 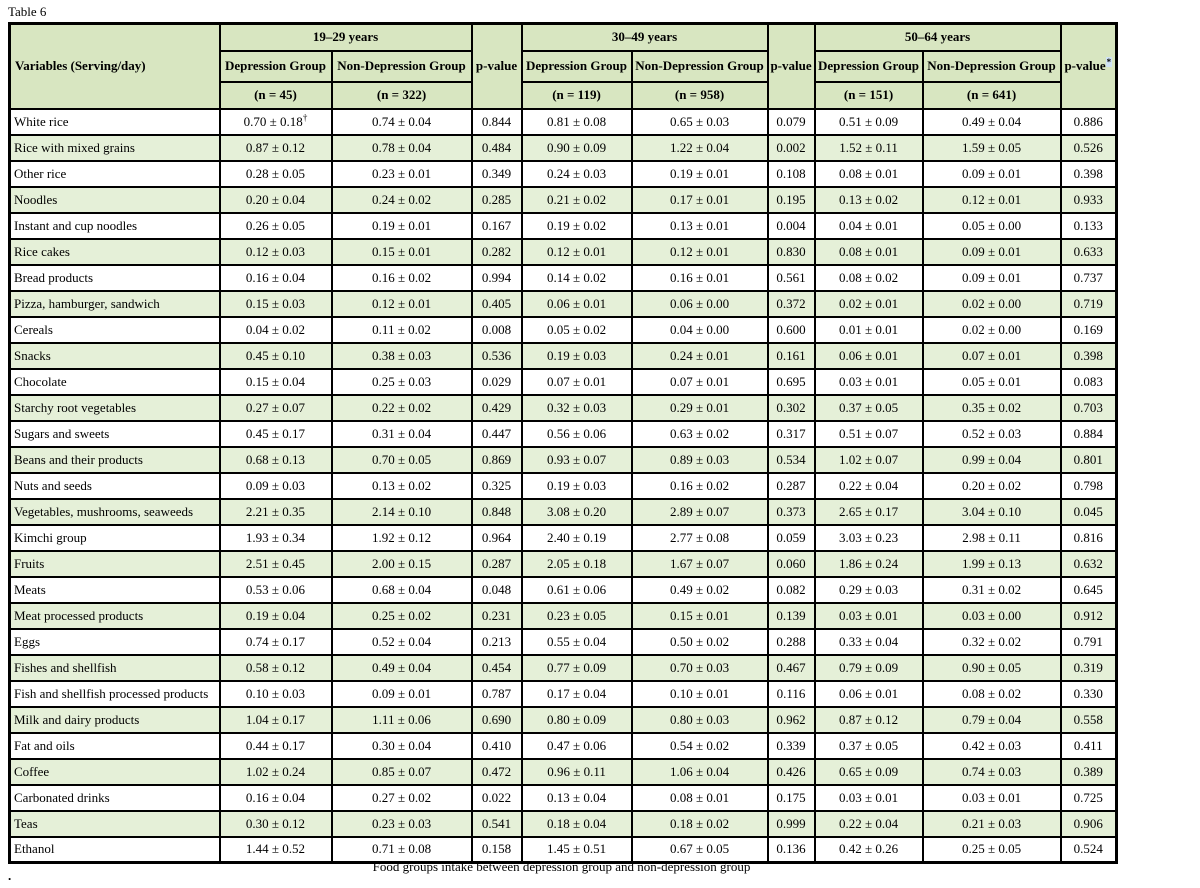 What do you see at coordinates (699, 303) in the screenshot?
I see `mean-sd-cell: 0.06 ± 0.00` at bounding box center [699, 303].